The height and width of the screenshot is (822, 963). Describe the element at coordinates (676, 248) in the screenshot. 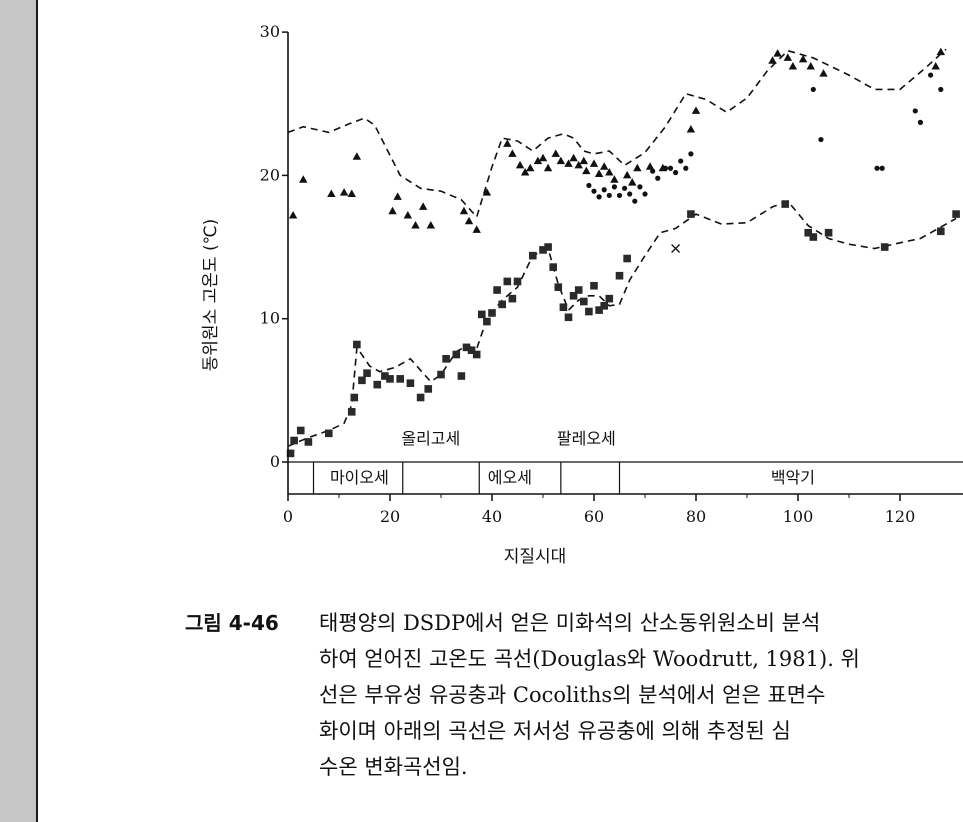

I see `cross-point` at that location.